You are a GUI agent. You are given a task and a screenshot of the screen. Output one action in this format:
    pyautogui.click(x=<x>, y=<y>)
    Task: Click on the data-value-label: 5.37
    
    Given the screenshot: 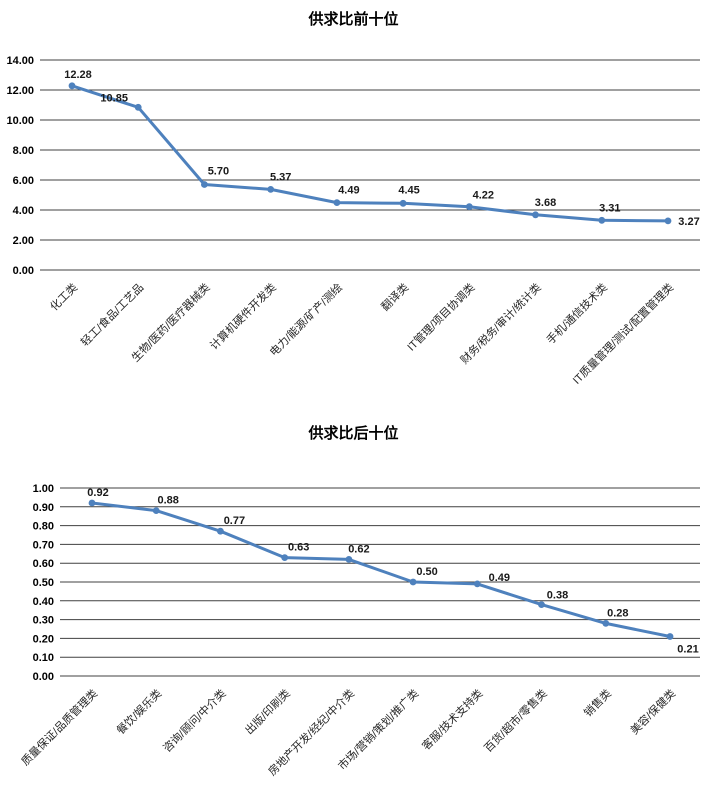 What is the action you would take?
    pyautogui.click(x=280, y=177)
    